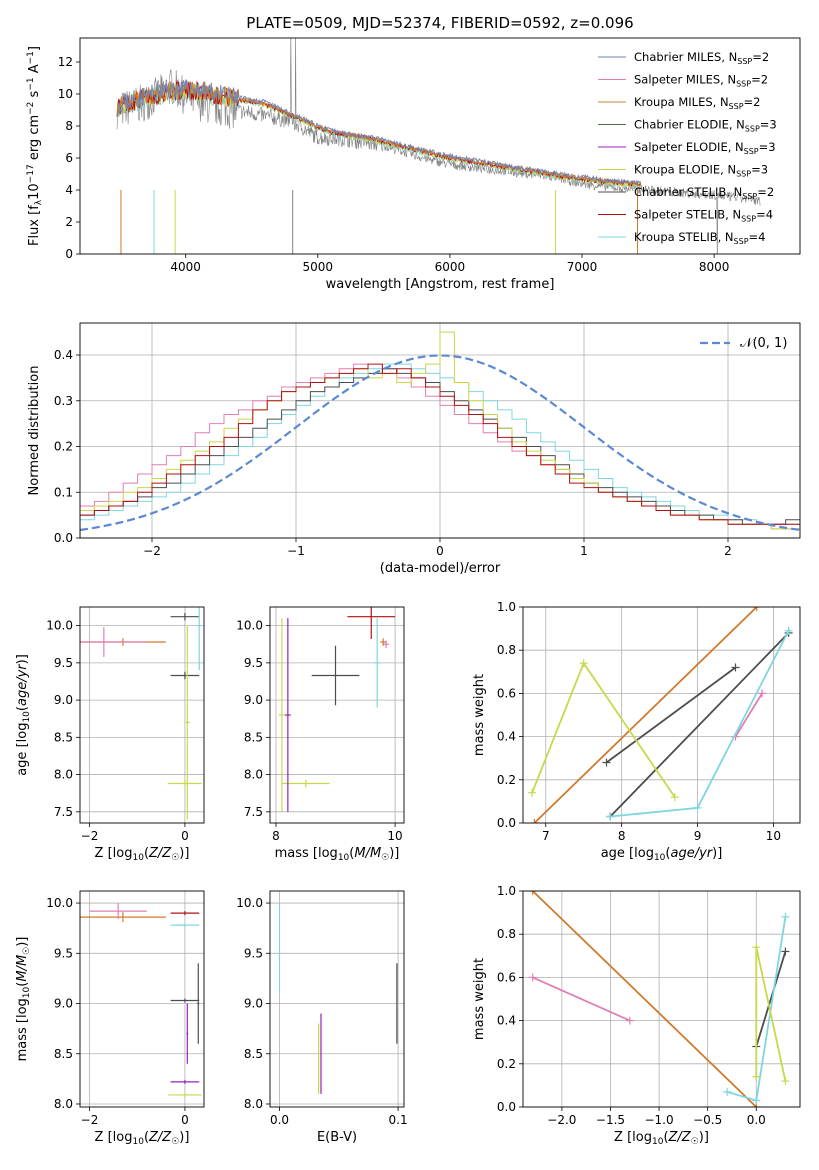 This screenshot has height=1170, width=819. I want to click on age-vs-mass-plot-area, so click(337, 709).